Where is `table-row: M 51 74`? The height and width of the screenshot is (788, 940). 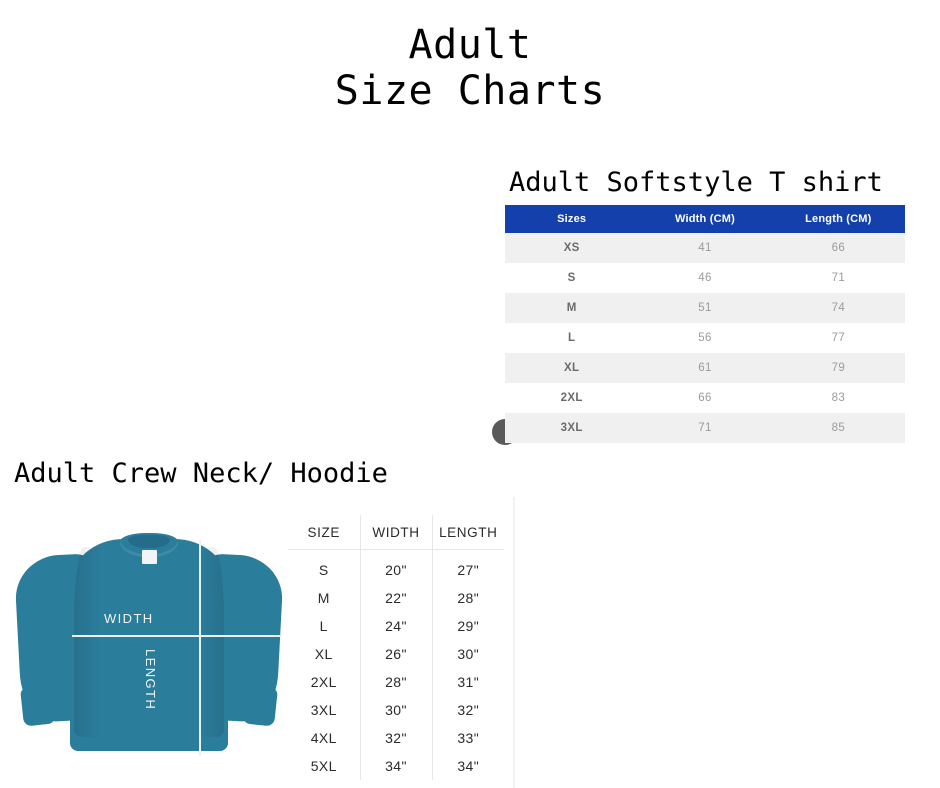
table-row: M 51 74 is located at coordinates (705, 308).